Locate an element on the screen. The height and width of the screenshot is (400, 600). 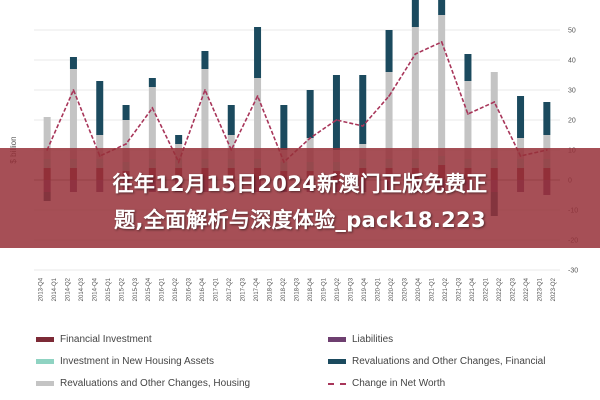
x-tick-label: 2022-Q3 is located at coordinates (513, 289).